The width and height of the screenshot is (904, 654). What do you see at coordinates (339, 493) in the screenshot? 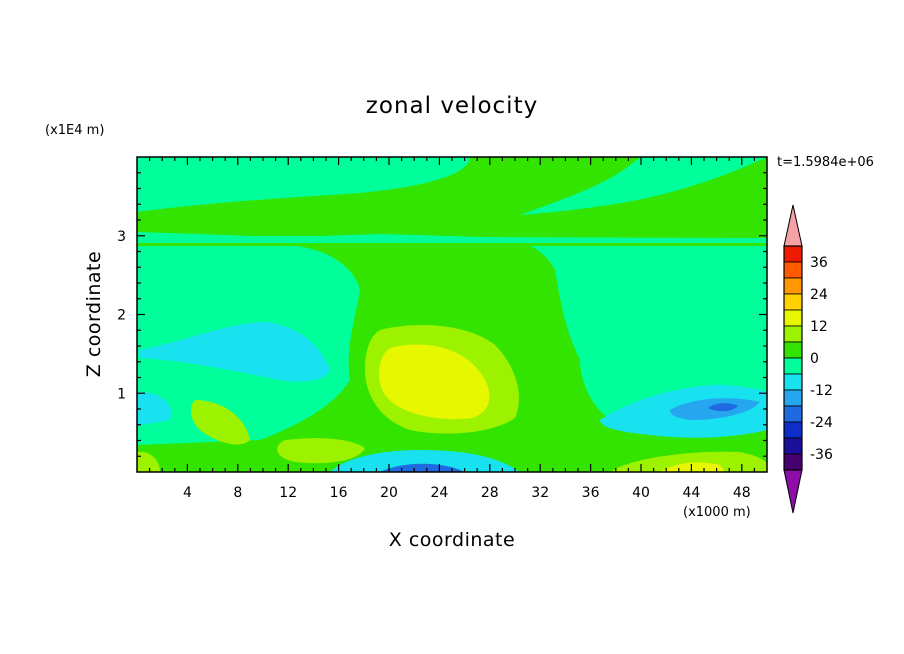
I see `x-tick-label: 16` at bounding box center [339, 493].